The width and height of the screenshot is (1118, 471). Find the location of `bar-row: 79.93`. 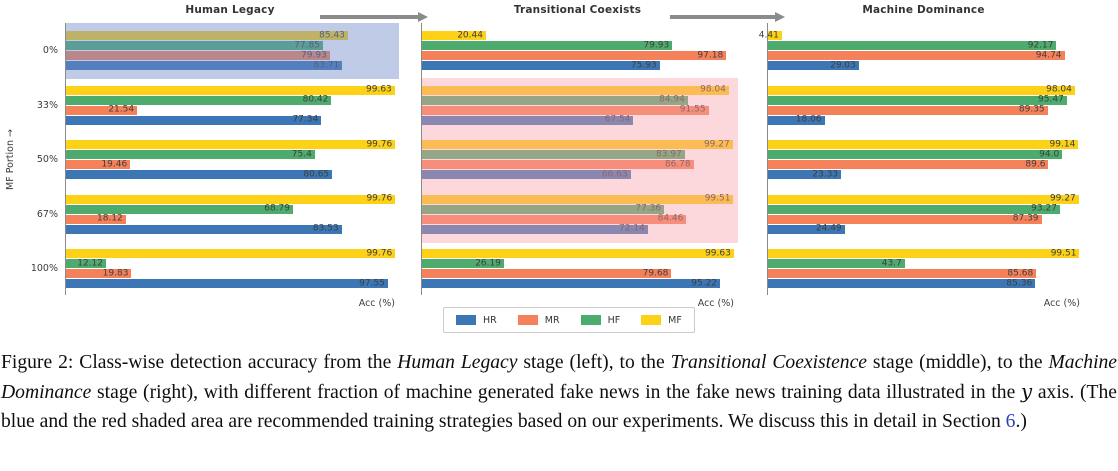

bar-row: 79.93 is located at coordinates (231, 55).